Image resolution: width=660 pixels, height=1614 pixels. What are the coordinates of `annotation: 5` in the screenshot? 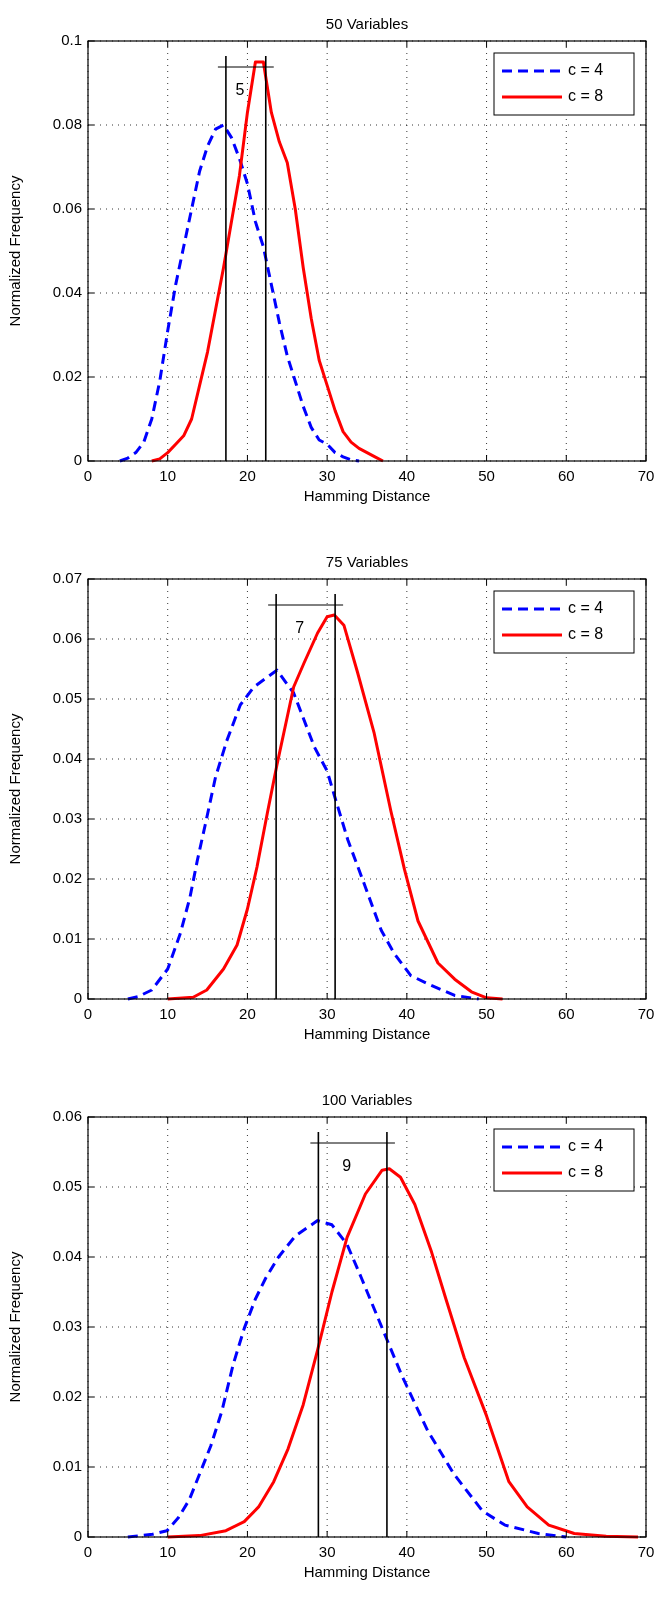 It's located at (240, 90).